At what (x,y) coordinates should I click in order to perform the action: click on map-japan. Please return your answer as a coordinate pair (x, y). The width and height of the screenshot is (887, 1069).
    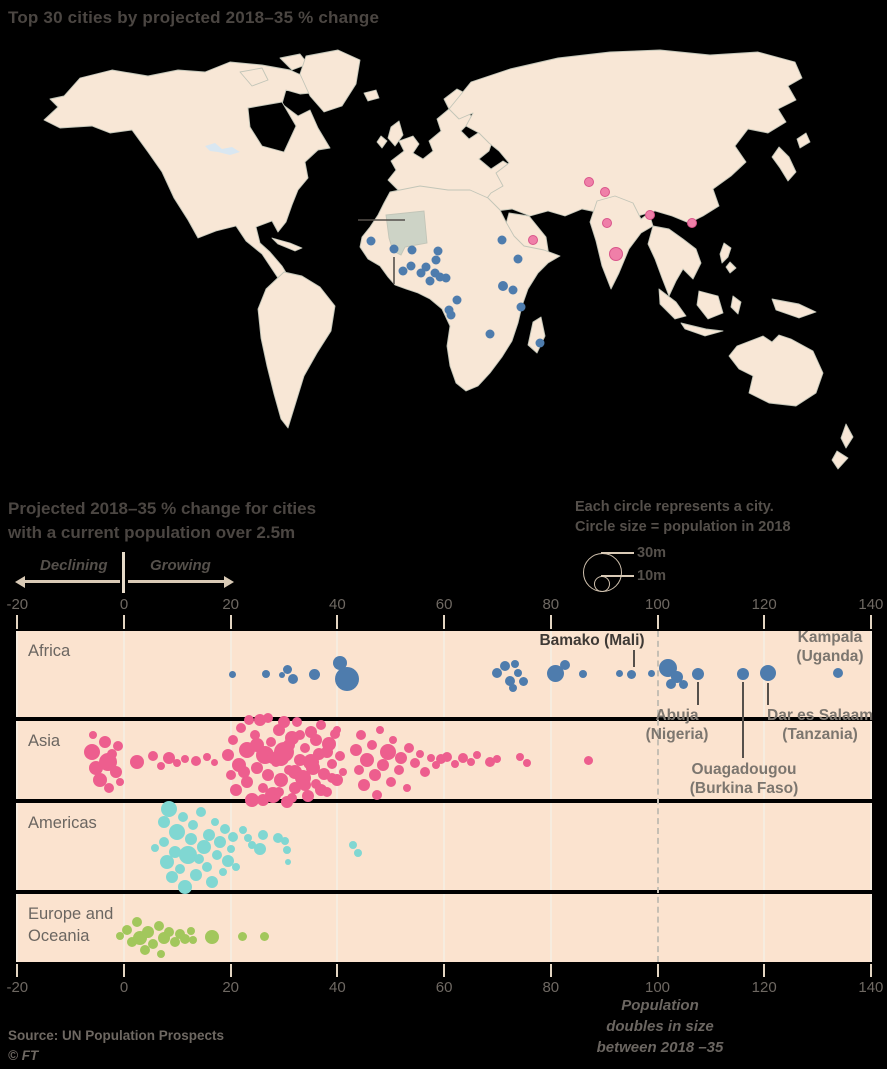
    Looking at the image, I should click on (784, 164).